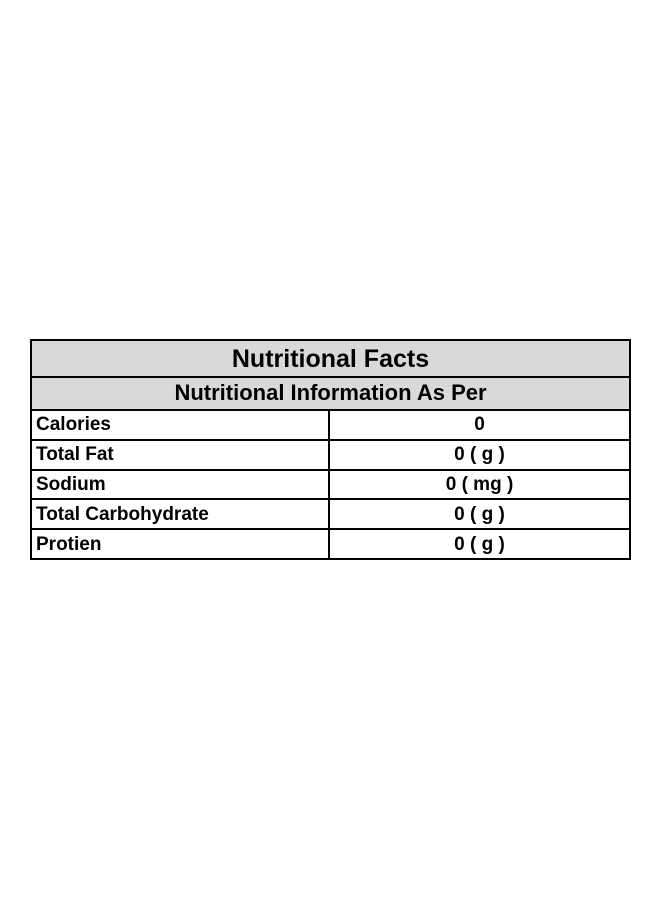  Describe the element at coordinates (180, 454) in the screenshot. I see `row-label-total-fat: Total Fat` at that location.